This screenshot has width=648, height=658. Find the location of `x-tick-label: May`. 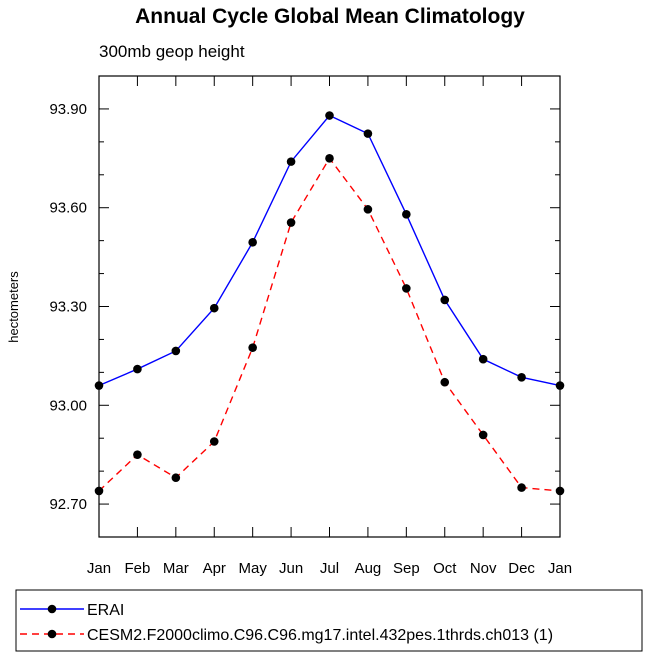

x-tick-label: May is located at coordinates (252, 568).